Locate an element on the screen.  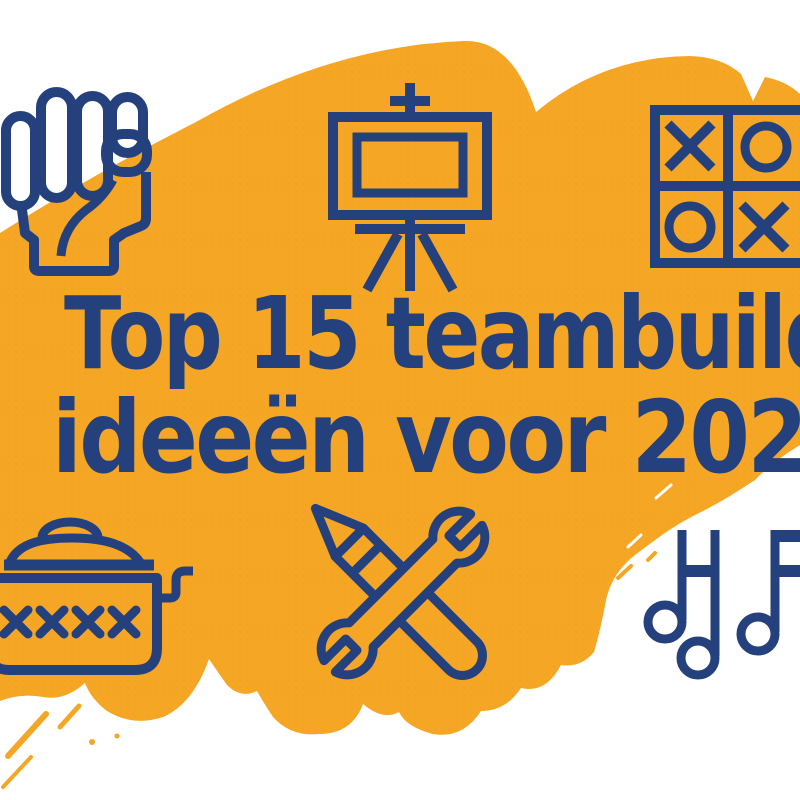
title-line-2: ideeën voor 2020 is located at coordinates (426, 437).